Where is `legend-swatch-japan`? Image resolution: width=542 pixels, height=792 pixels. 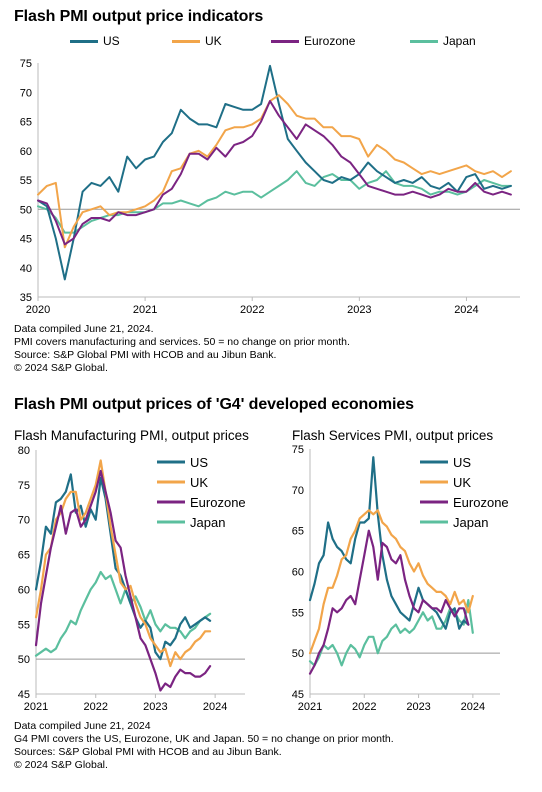 legend-swatch-japan is located at coordinates (424, 41).